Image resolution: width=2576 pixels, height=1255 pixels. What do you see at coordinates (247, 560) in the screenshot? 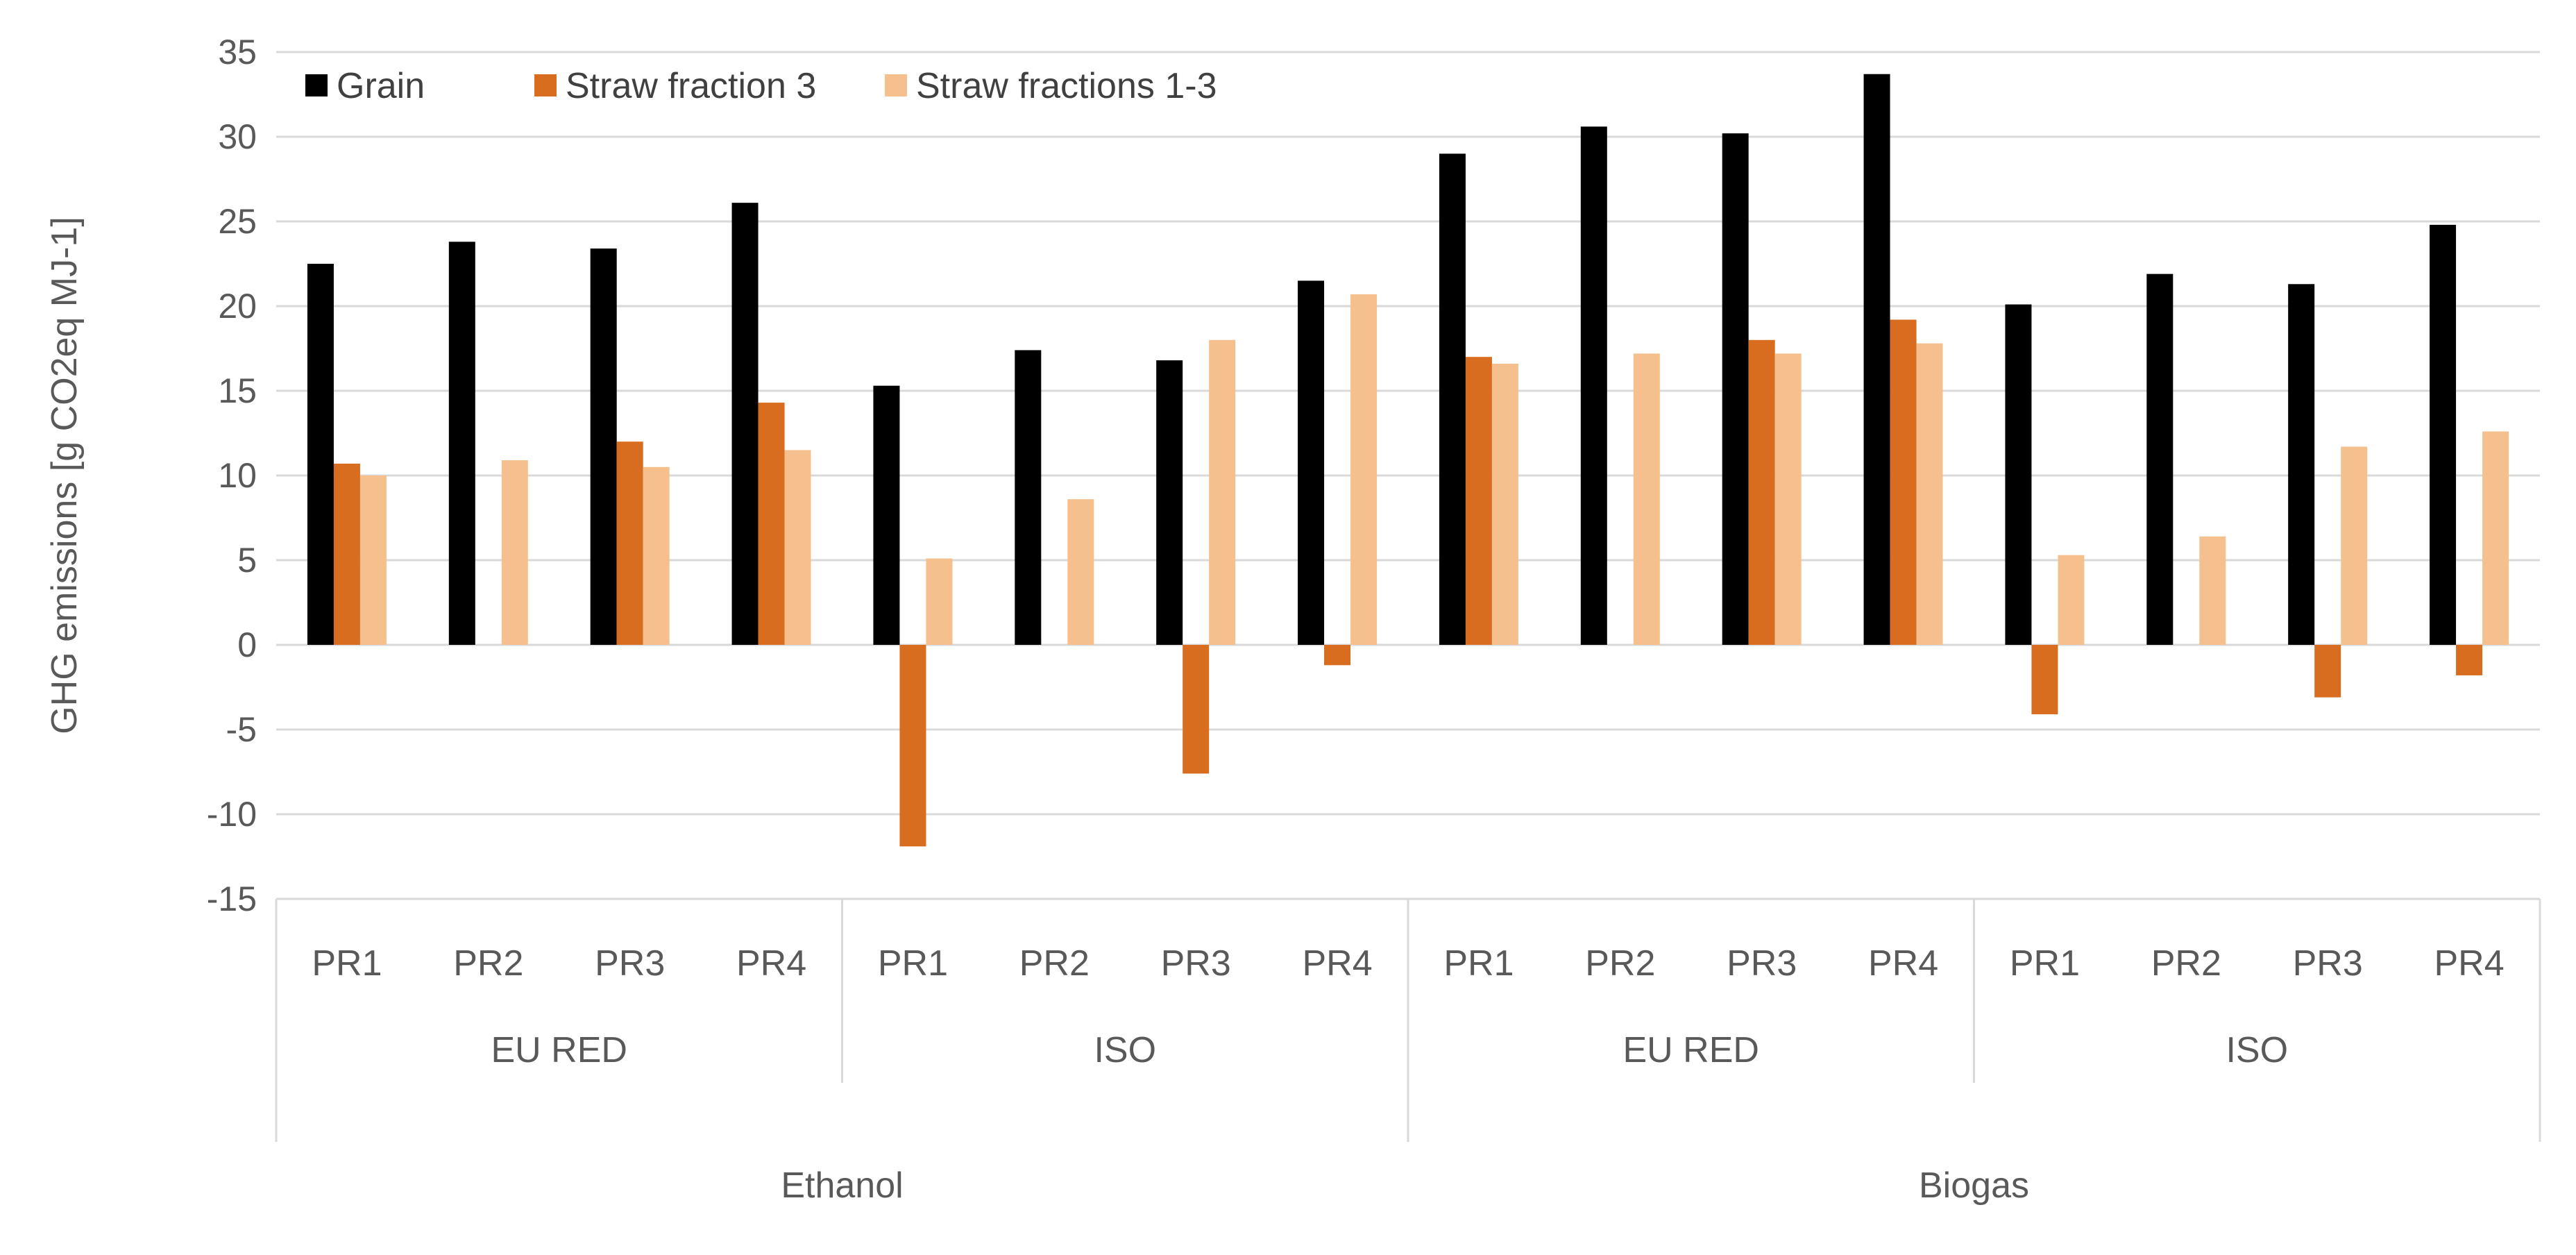
I see `y-tick-label: 5` at bounding box center [247, 560].